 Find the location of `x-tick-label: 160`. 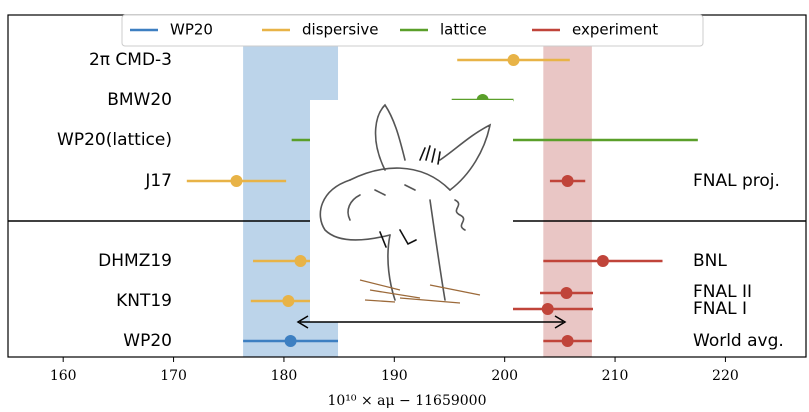

x-tick-label: 160 is located at coordinates (63, 376).